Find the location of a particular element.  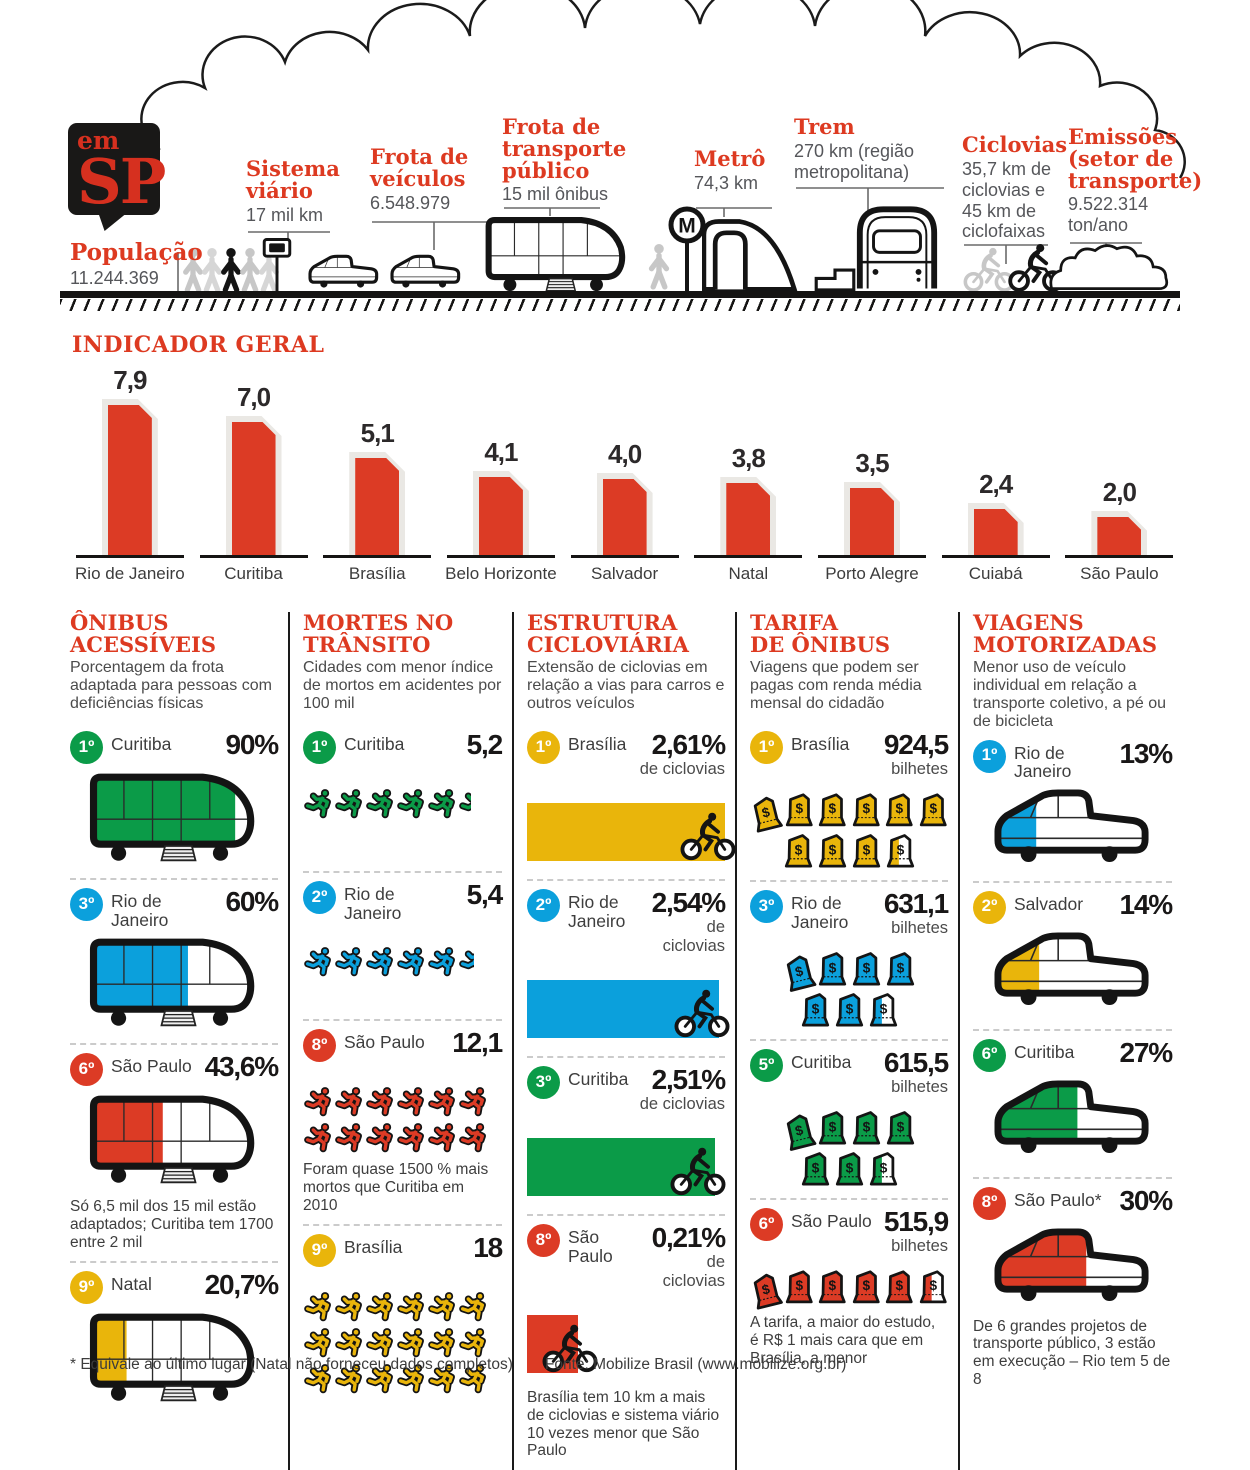

bar-category-label: Natal is located at coordinates (748, 573).